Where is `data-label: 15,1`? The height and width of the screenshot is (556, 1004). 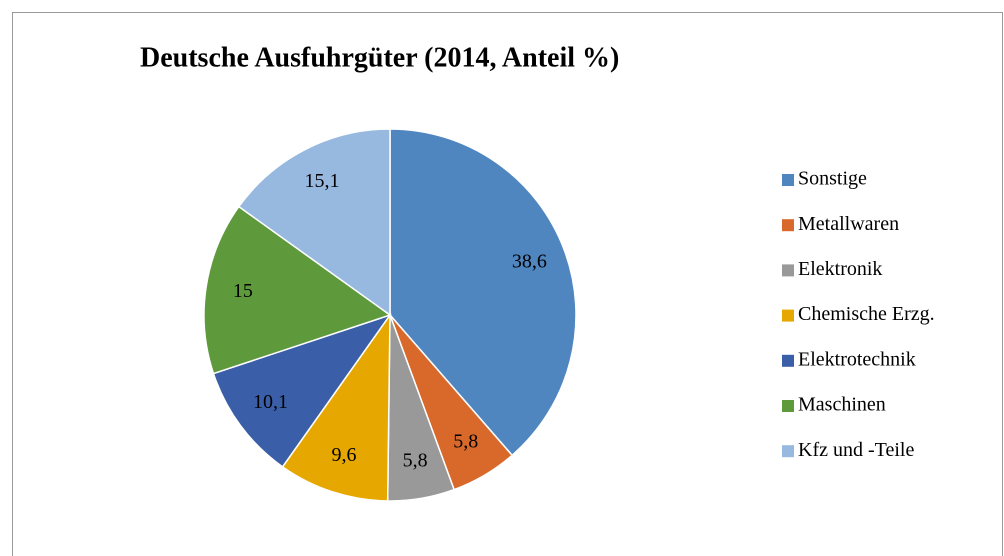
data-label: 15,1 is located at coordinates (322, 181).